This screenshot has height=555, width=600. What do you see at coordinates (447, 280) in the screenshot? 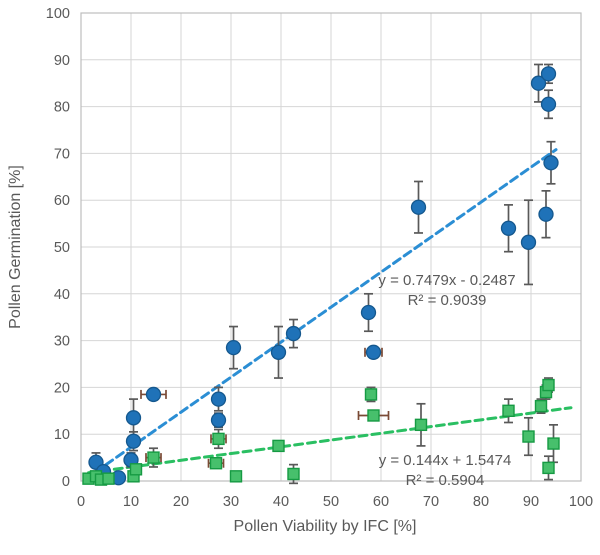
I see `blue-trend-equation: y = 0.7479x - 0.2487` at bounding box center [447, 280].